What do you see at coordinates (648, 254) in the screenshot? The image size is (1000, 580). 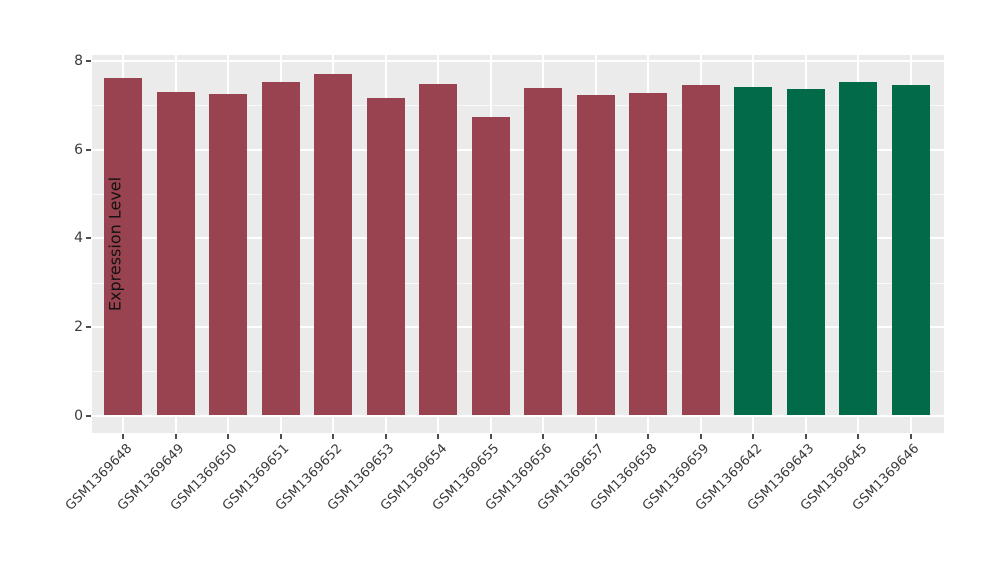 I see `bar-GSM1369658` at bounding box center [648, 254].